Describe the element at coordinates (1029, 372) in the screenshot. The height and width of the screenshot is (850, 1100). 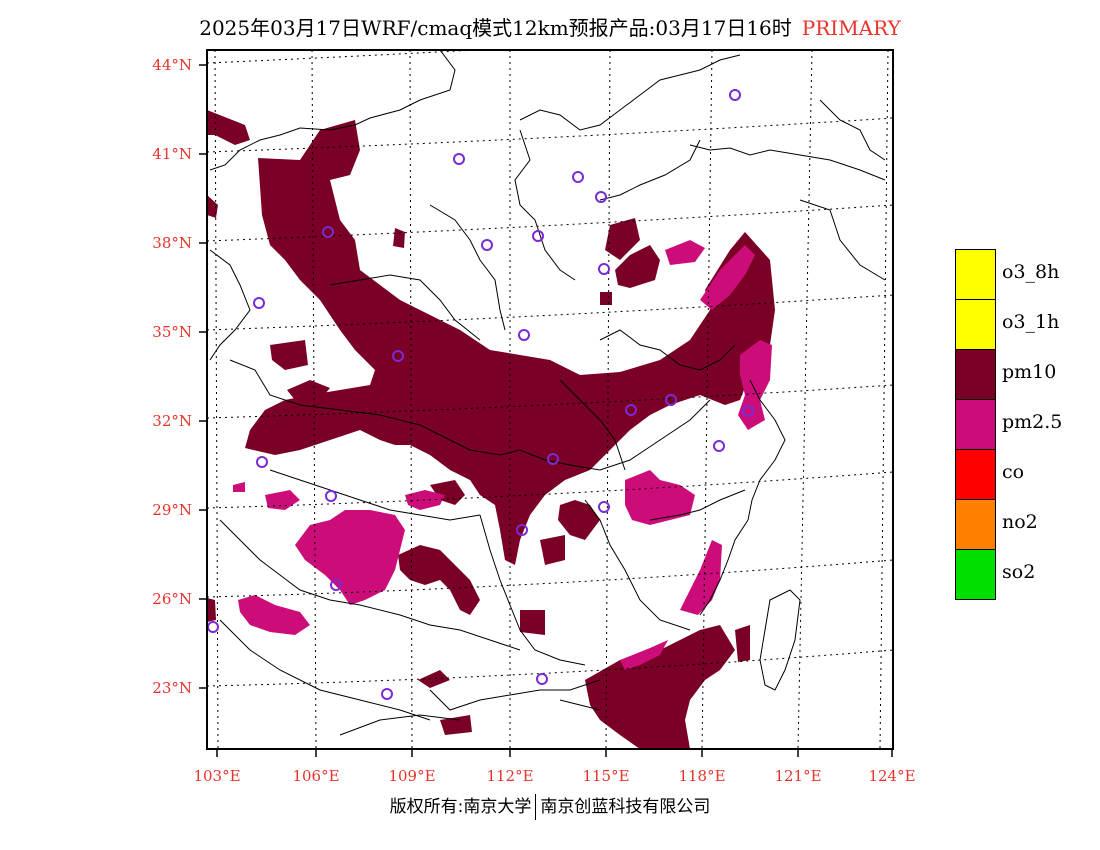
I see `legend-label: pm10` at that location.